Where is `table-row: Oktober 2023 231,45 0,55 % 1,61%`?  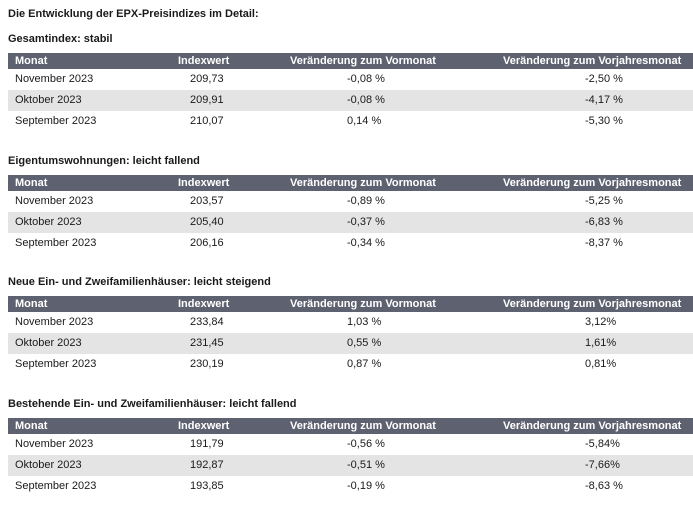
table-row: Oktober 2023 231,45 0,55 % 1,61% is located at coordinates (350, 343).